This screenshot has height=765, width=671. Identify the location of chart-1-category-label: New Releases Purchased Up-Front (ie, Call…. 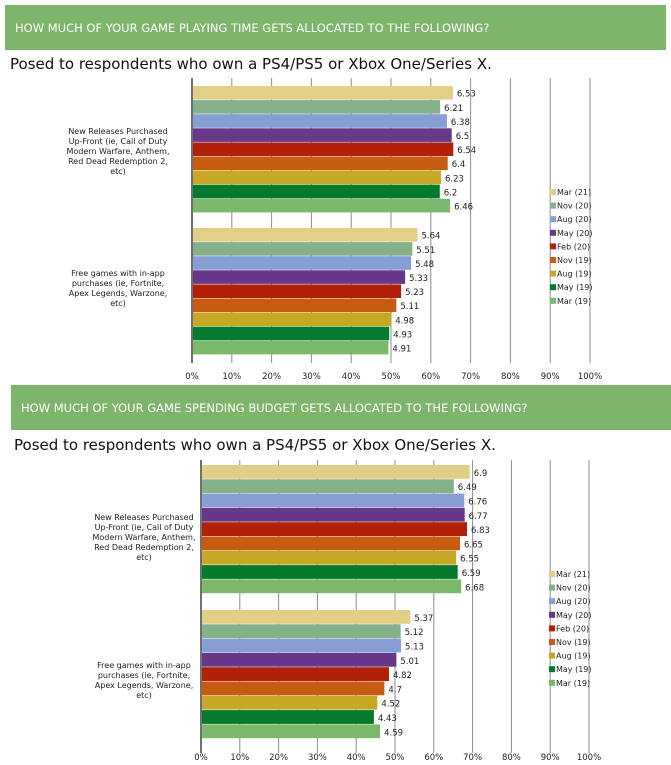
(118, 151).